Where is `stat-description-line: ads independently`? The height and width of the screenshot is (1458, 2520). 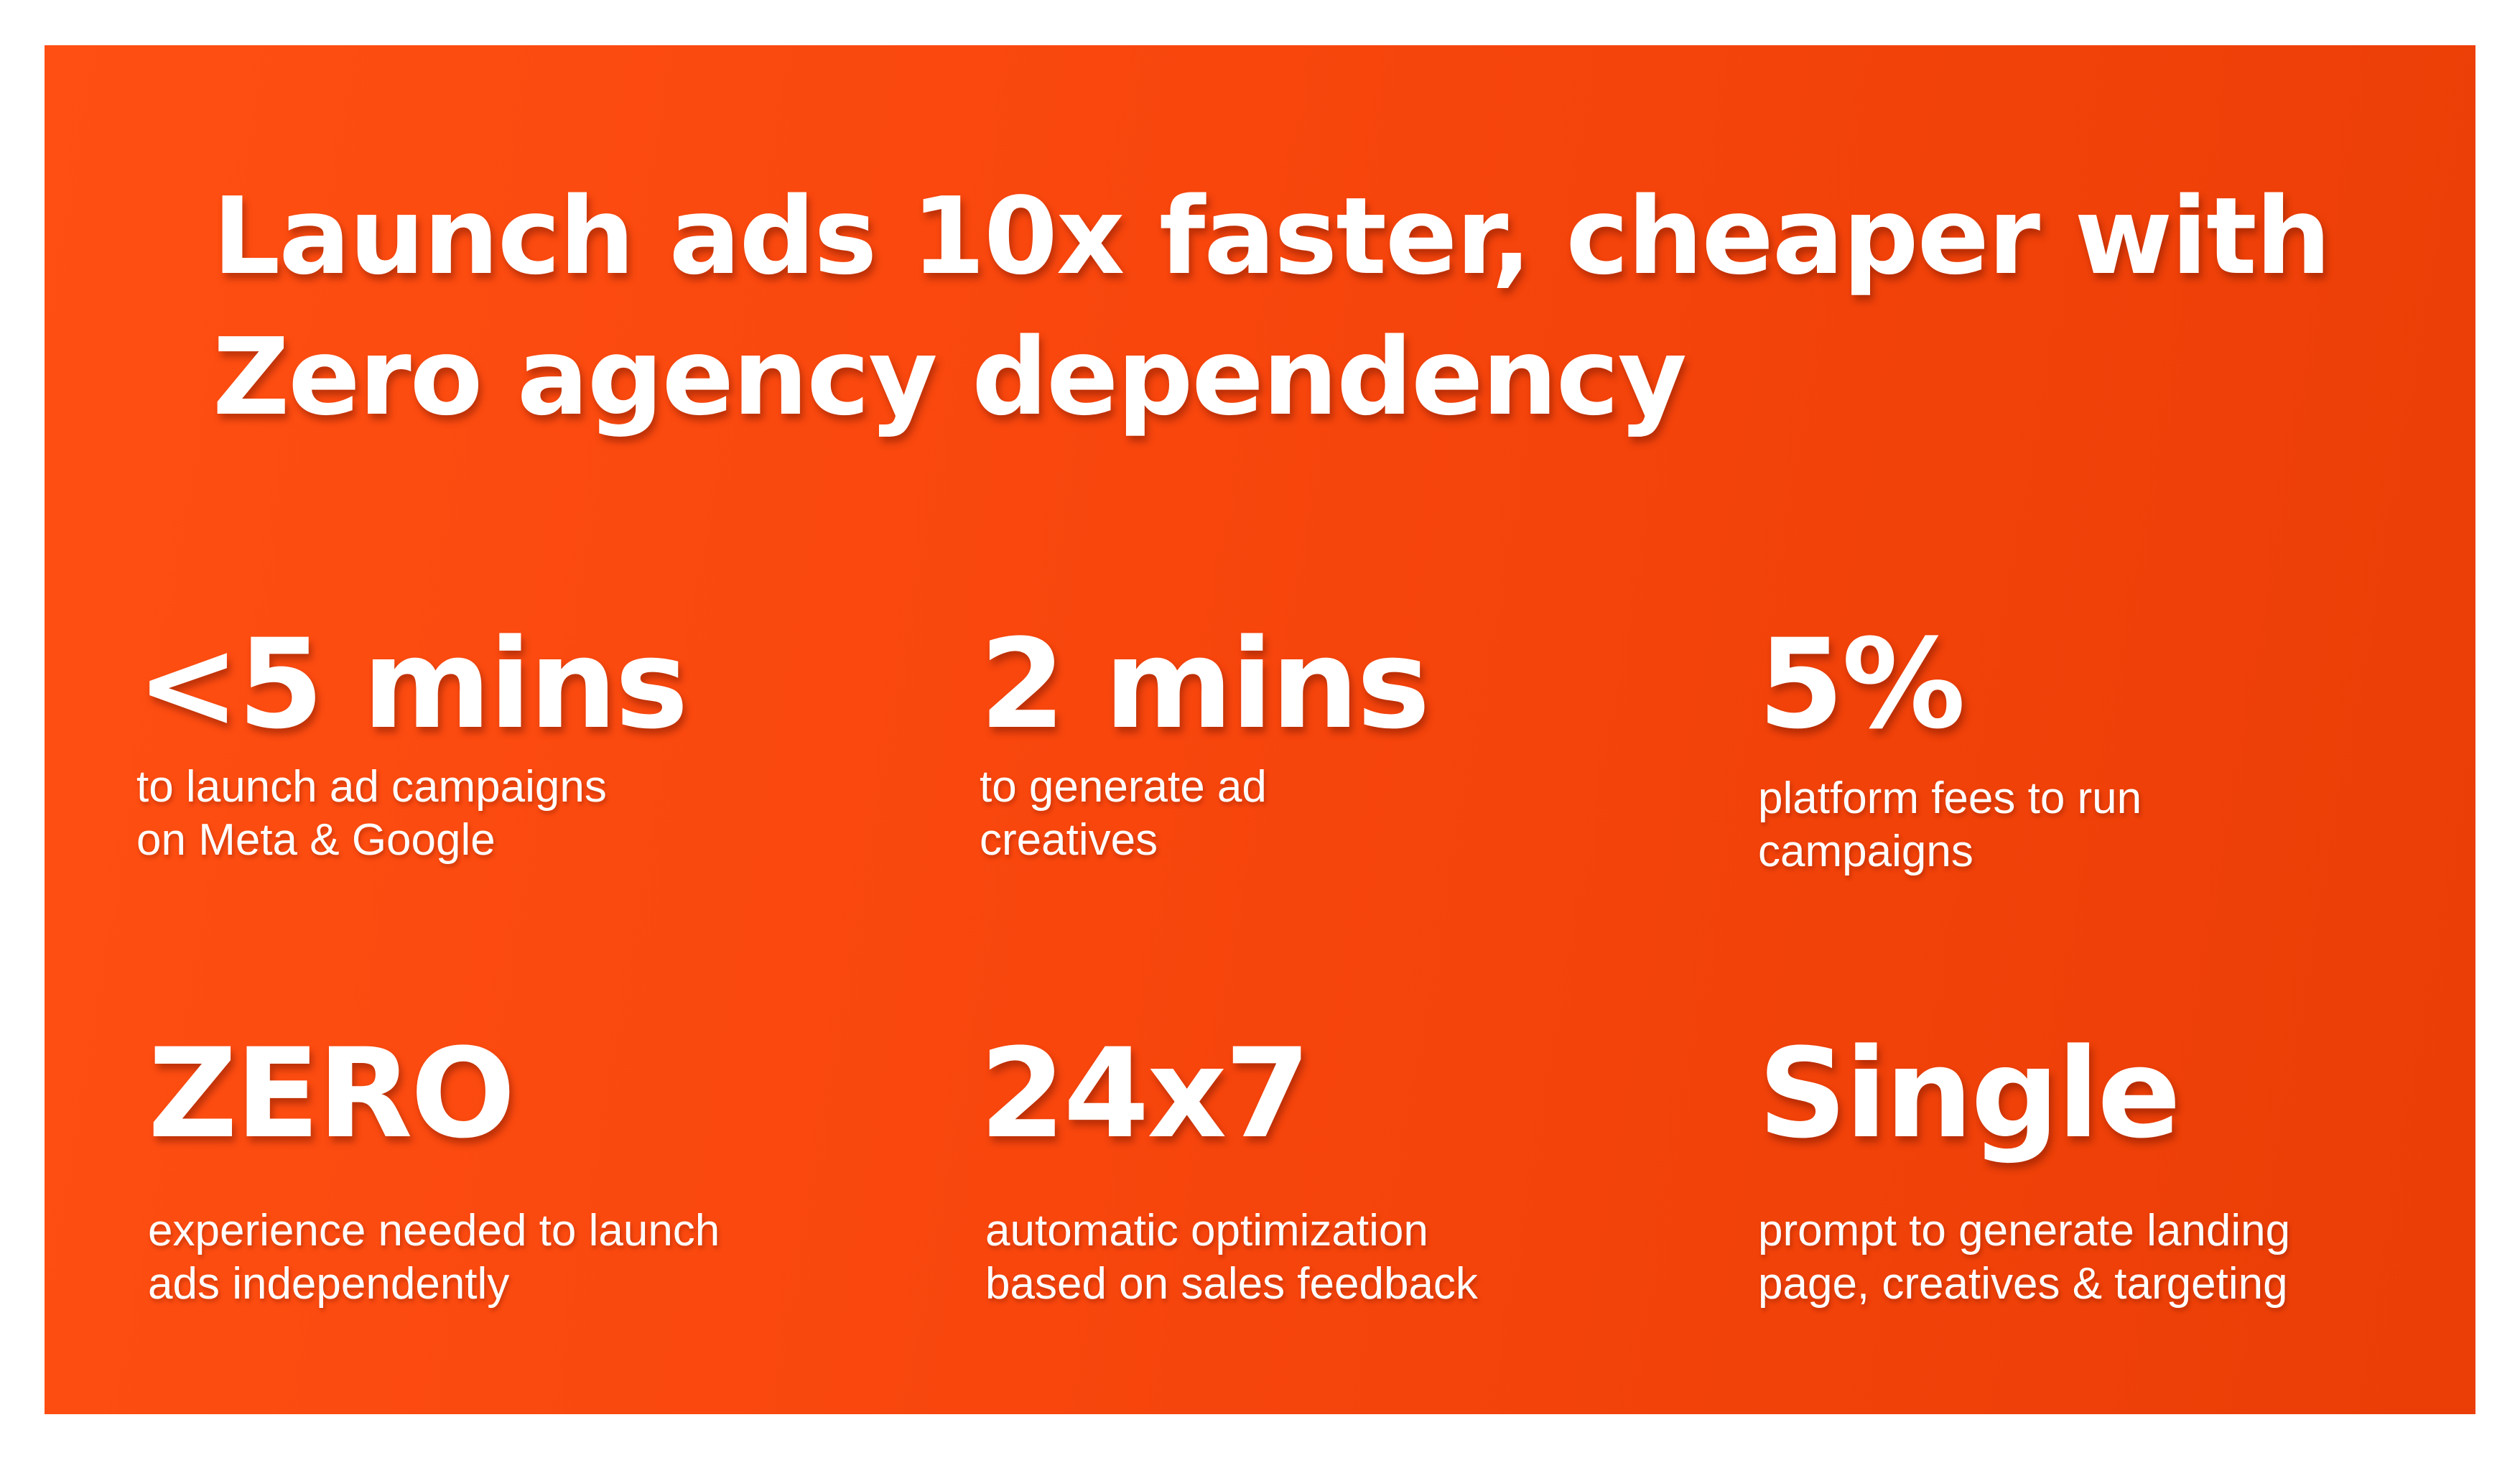 stat-description-line: ads independently is located at coordinates (329, 1284).